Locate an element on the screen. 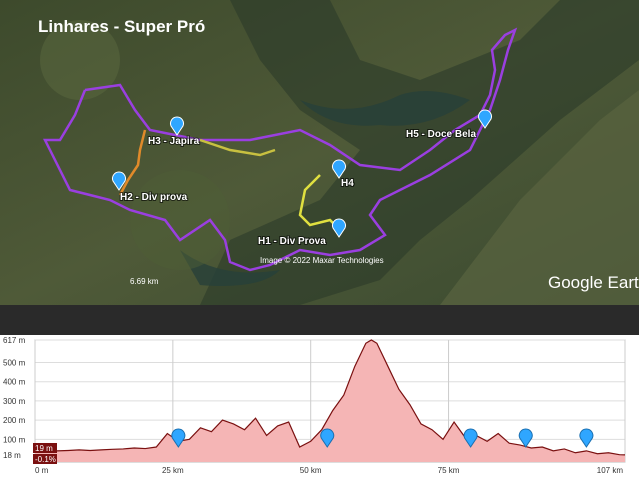 The height and width of the screenshot is (478, 639). map-title: Linhares - Super Pró is located at coordinates (121, 26).